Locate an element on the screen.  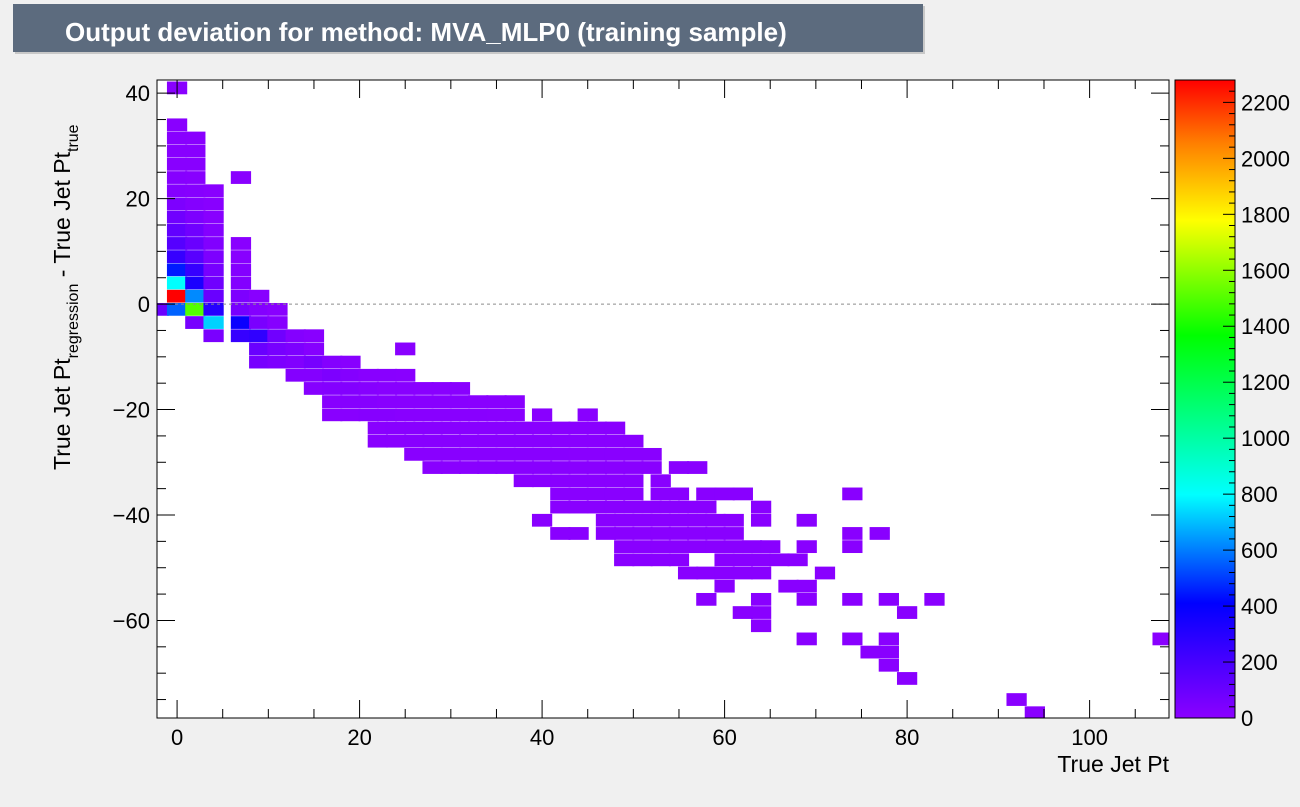
x-tick-label: 80 is located at coordinates (907, 737).